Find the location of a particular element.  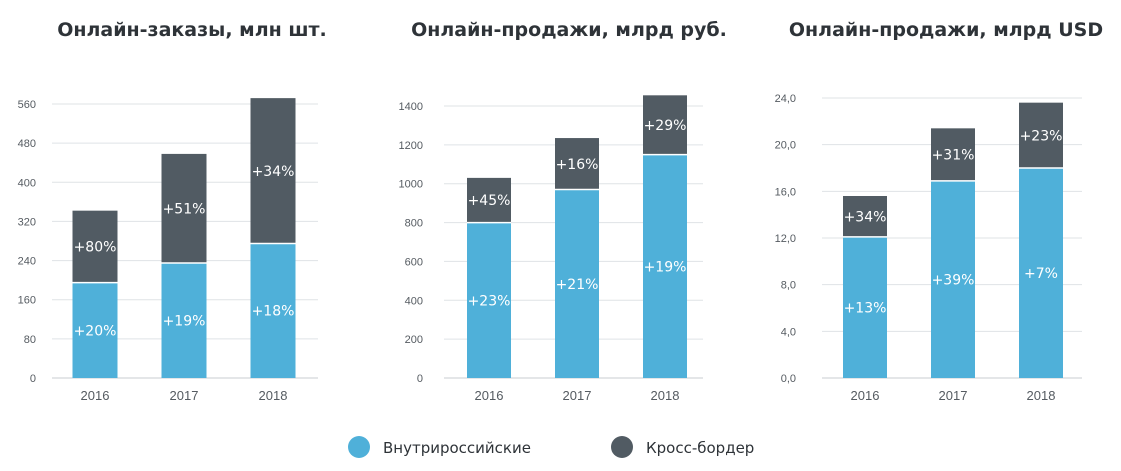

data-label: +80% is located at coordinates (95, 248).